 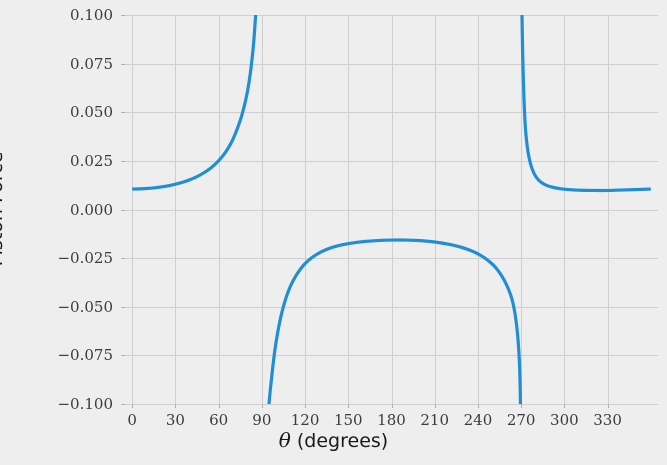 What do you see at coordinates (219, 420) in the screenshot?
I see `x-tick-label: 60` at bounding box center [219, 420].